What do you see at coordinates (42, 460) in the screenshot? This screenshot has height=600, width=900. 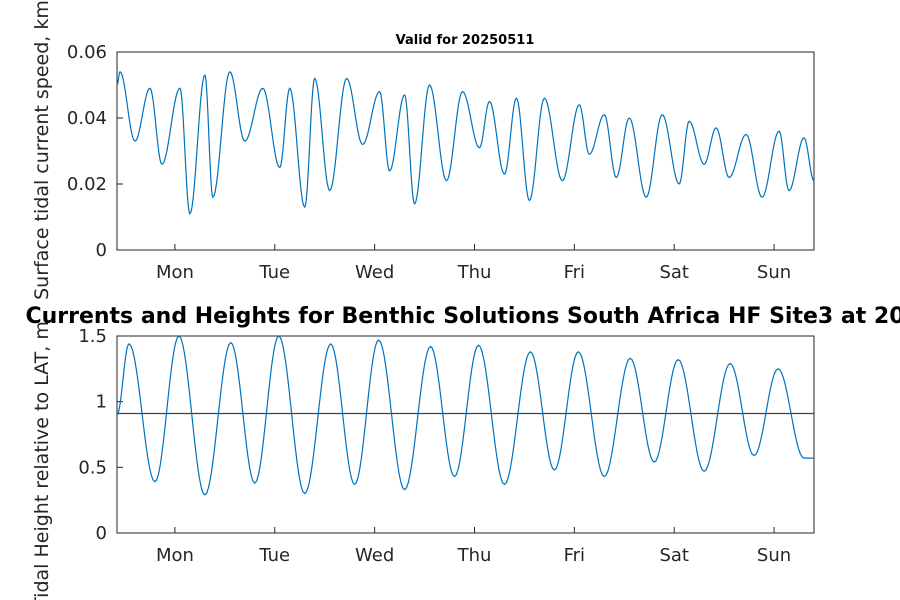 I see `tidal-height-y-axis-label: Tidal Height relative to LAT, m` at bounding box center [42, 460].